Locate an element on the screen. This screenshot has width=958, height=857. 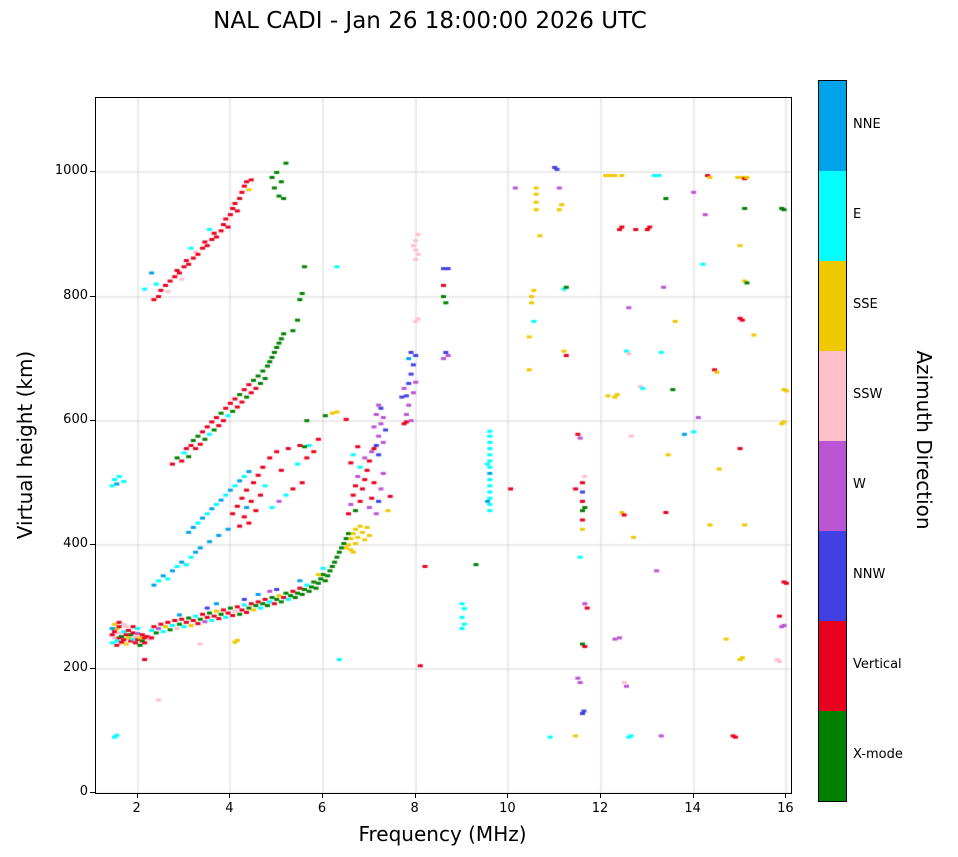
colorbar-category-label: NNE is located at coordinates (867, 124).